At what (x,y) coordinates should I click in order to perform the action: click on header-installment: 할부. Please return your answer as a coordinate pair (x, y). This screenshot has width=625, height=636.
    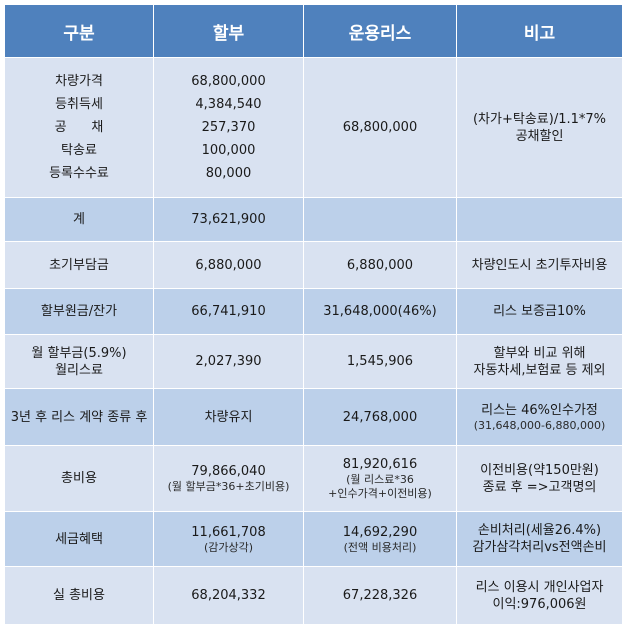
    Looking at the image, I should click on (228, 31).